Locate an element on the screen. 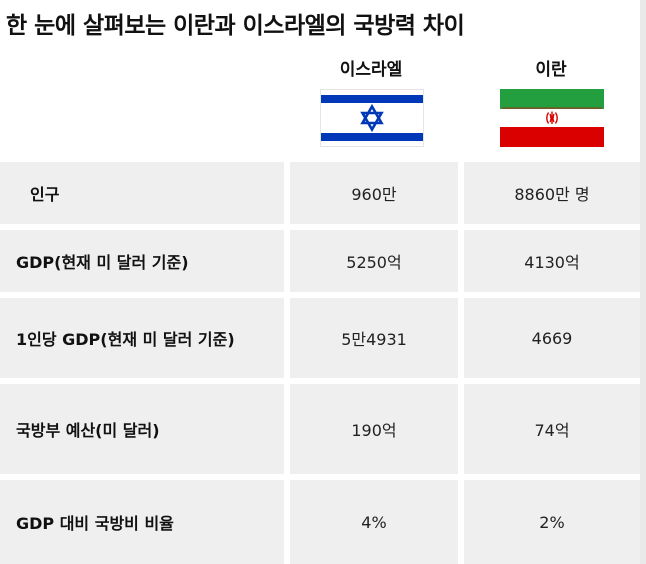 This screenshot has height=564, width=646. row-label-defense-budget: 국방부 예산(미 달러) is located at coordinates (142, 429).